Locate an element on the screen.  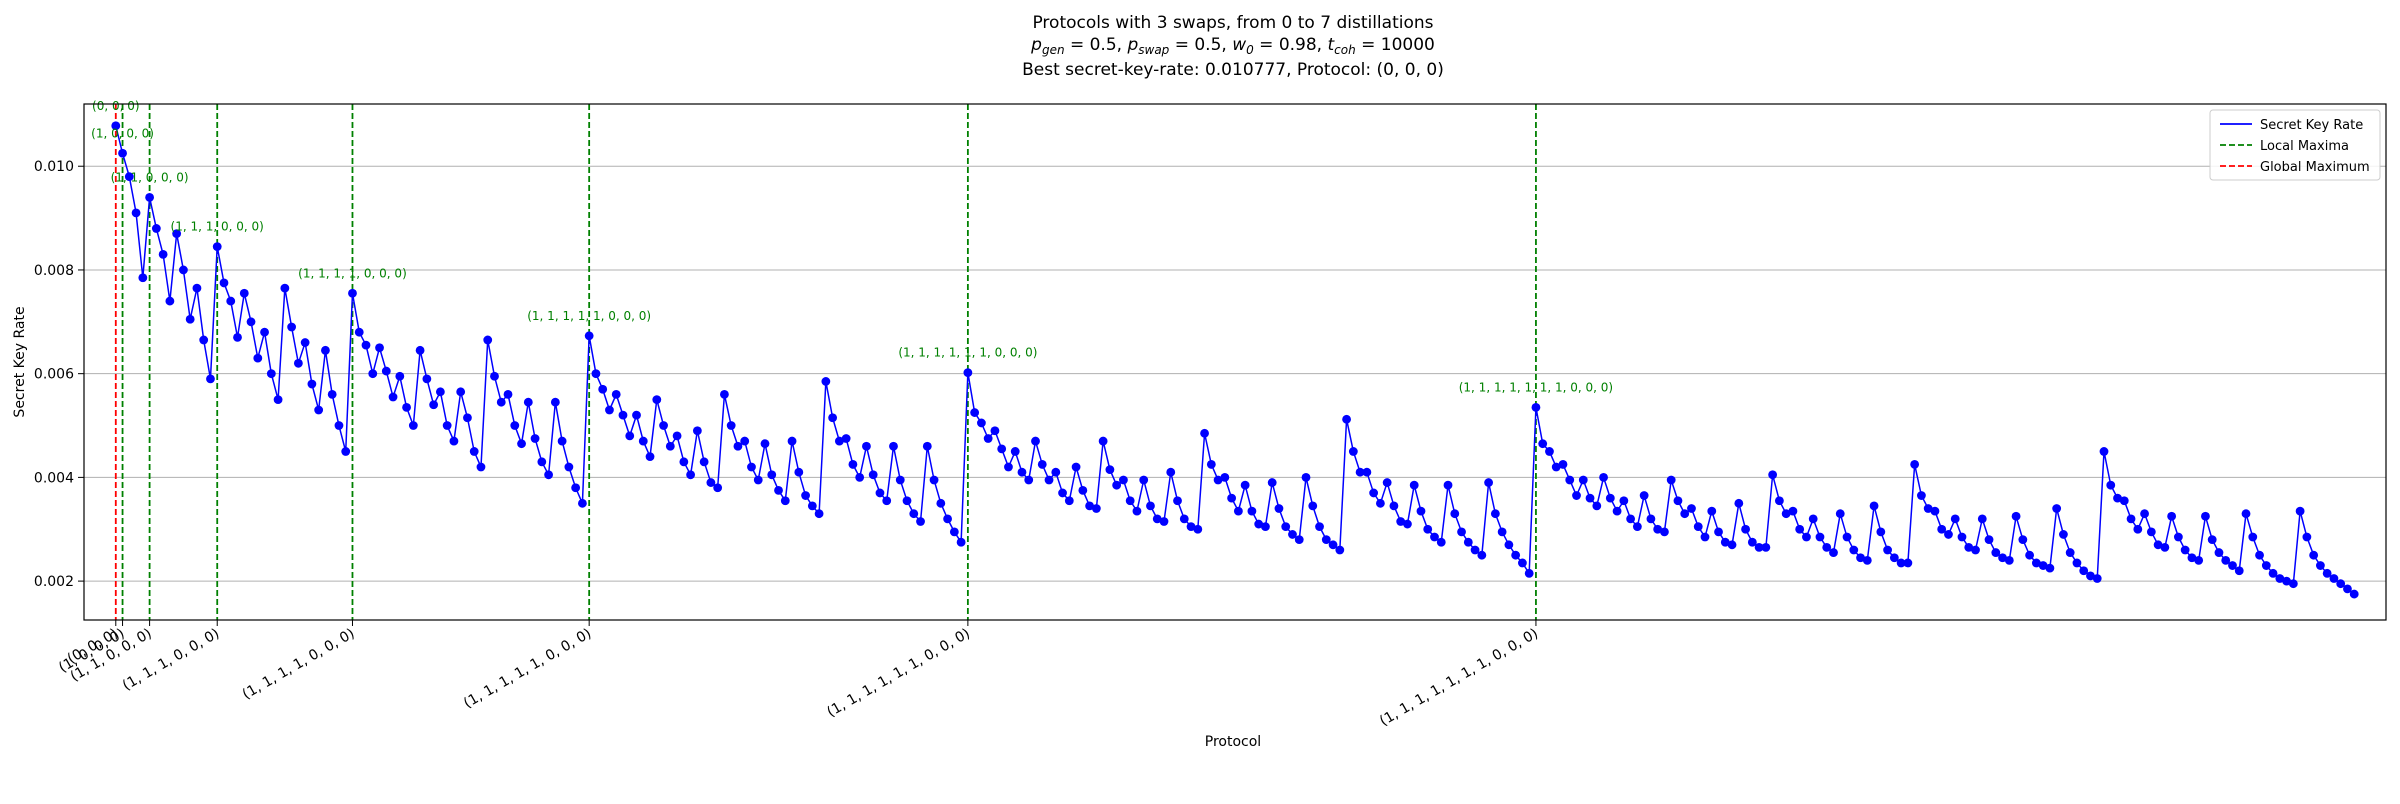
param-text: = 10000 is located at coordinates (1395, 45).